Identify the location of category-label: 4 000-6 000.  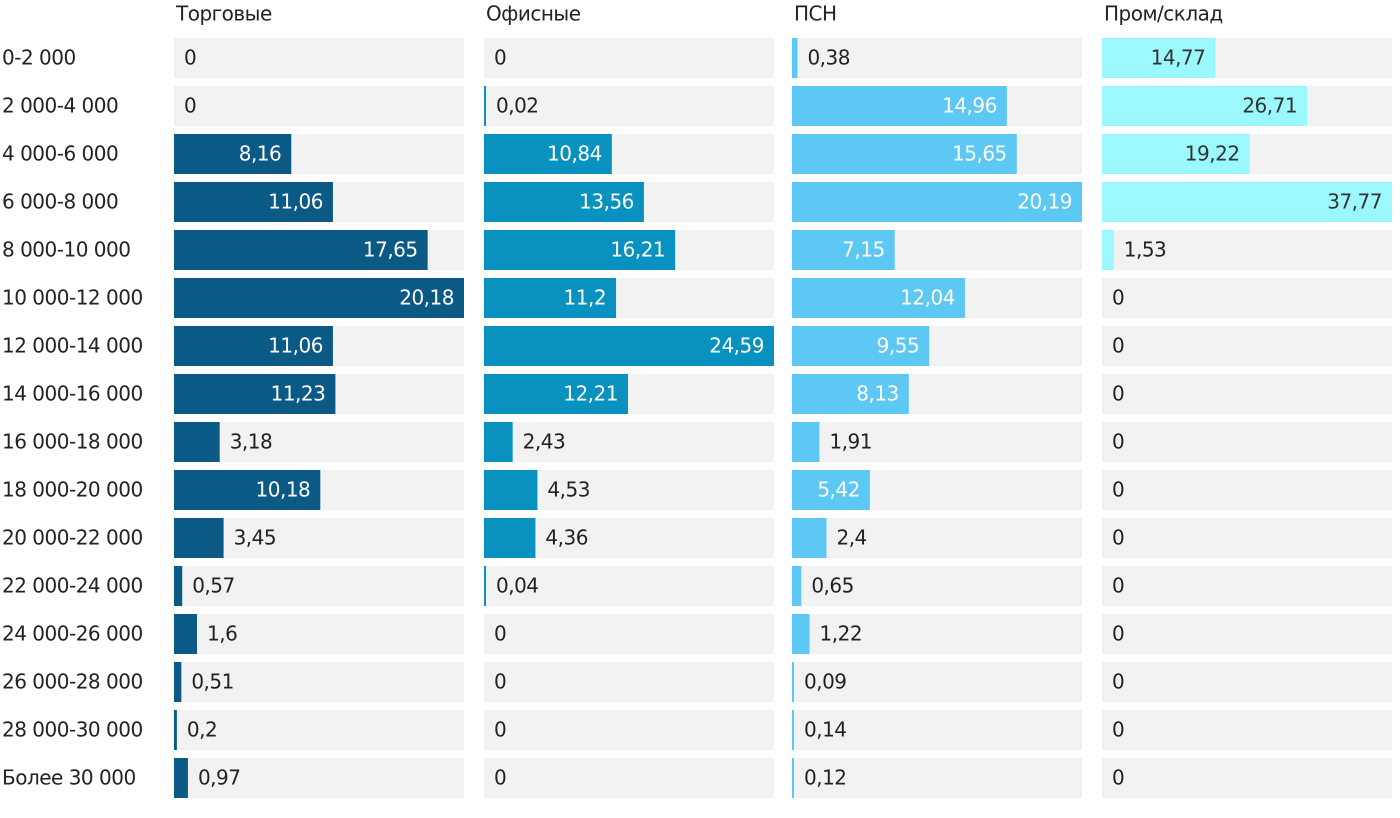
(60, 154).